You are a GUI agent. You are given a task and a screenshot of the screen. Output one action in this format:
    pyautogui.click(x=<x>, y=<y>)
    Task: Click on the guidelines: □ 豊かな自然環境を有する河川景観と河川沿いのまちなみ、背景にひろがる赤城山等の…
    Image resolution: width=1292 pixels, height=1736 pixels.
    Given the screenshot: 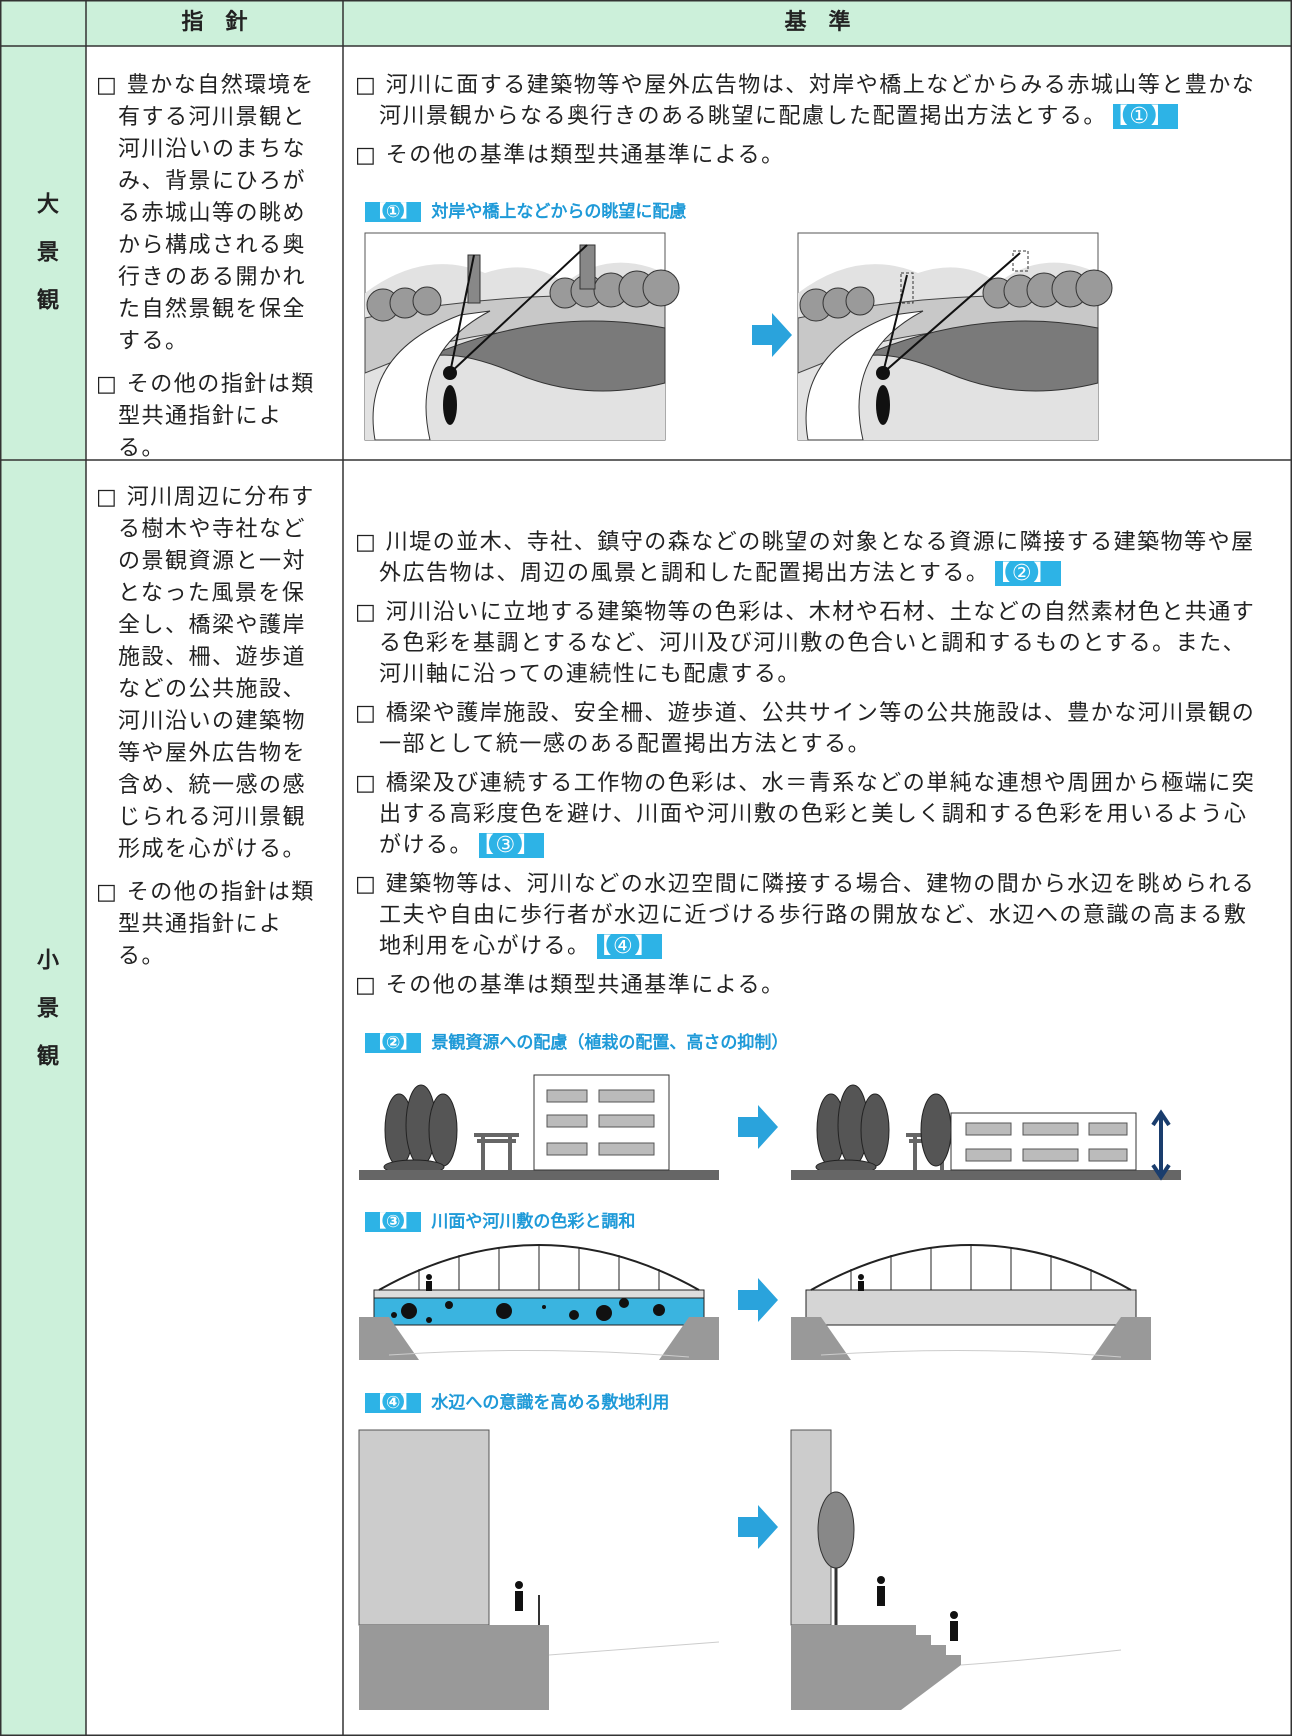 What is the action you would take?
    pyautogui.click(x=207, y=273)
    